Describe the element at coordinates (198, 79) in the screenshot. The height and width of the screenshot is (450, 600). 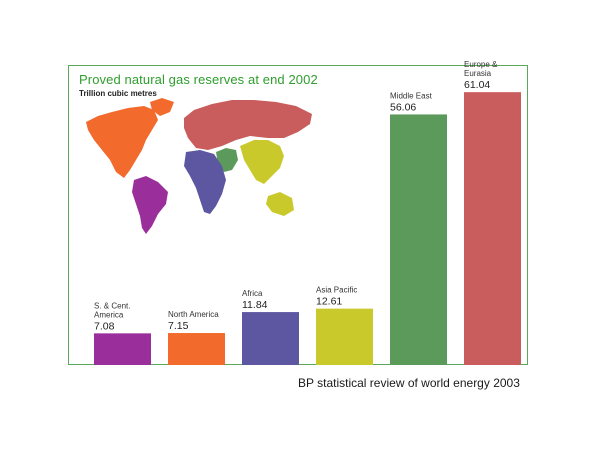
I see `chart-title: Proved natural gas reserves at end 2002` at that location.